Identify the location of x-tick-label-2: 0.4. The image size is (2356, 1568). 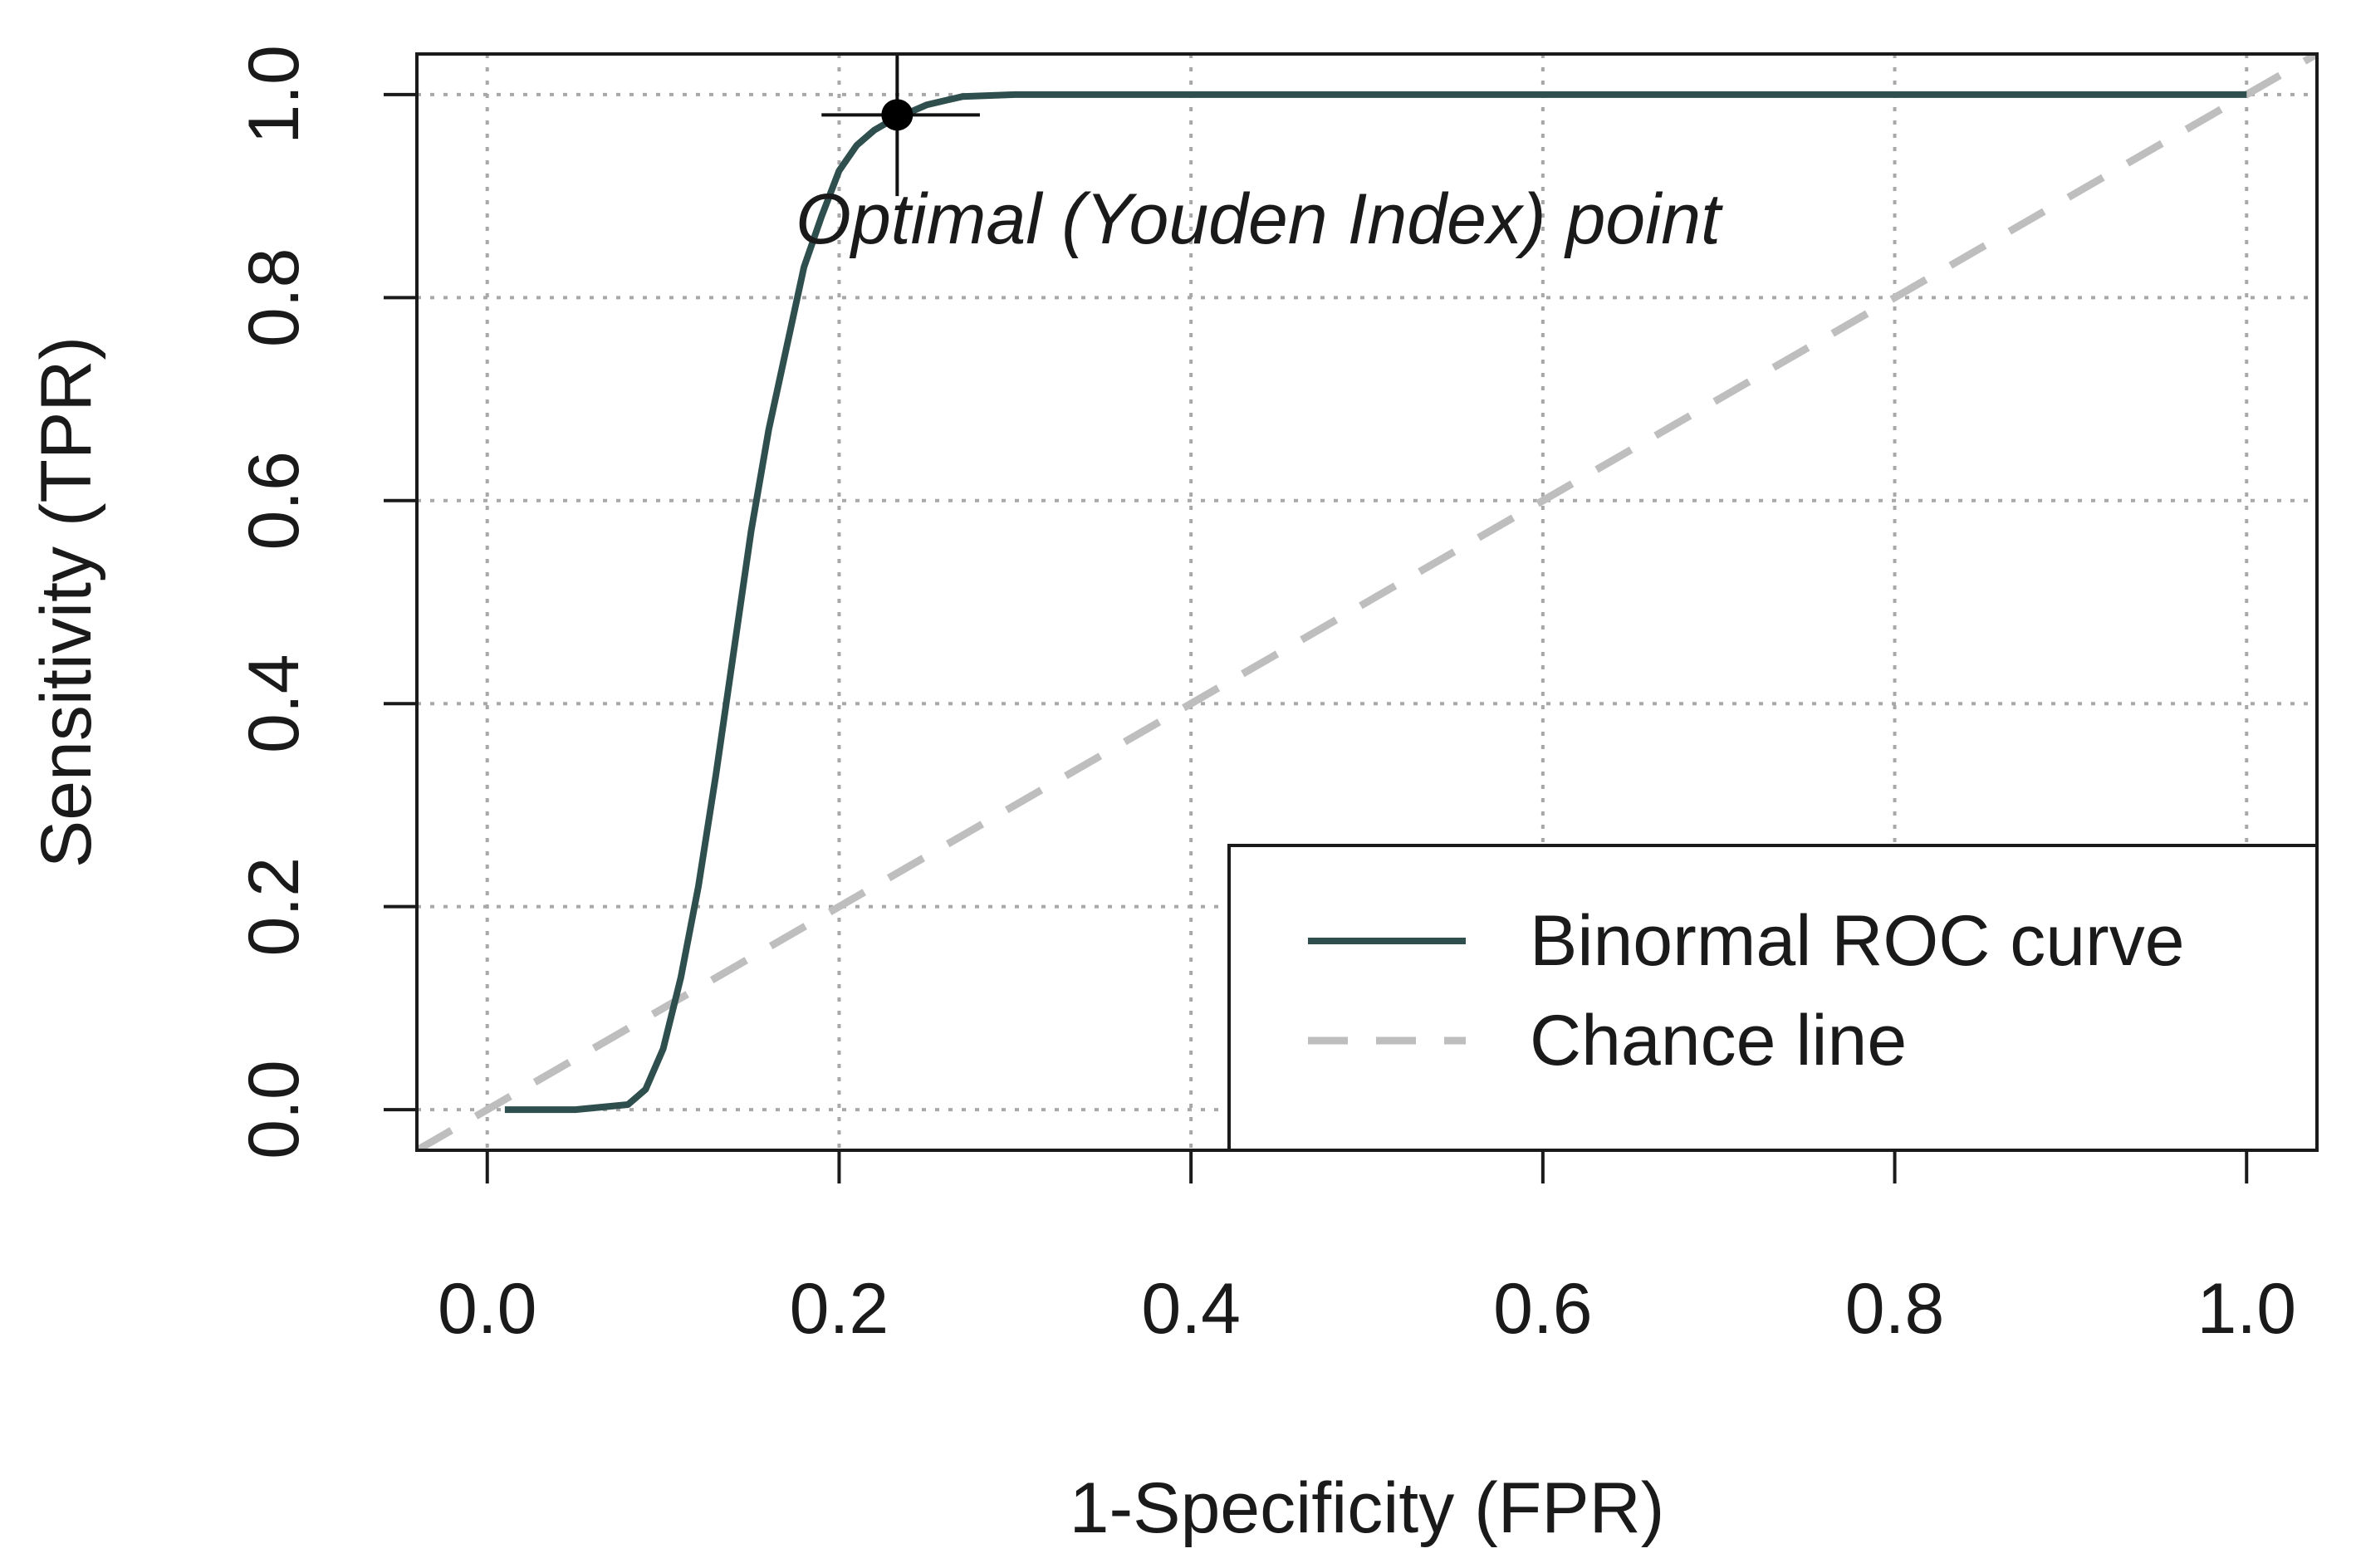
(1191, 1309).